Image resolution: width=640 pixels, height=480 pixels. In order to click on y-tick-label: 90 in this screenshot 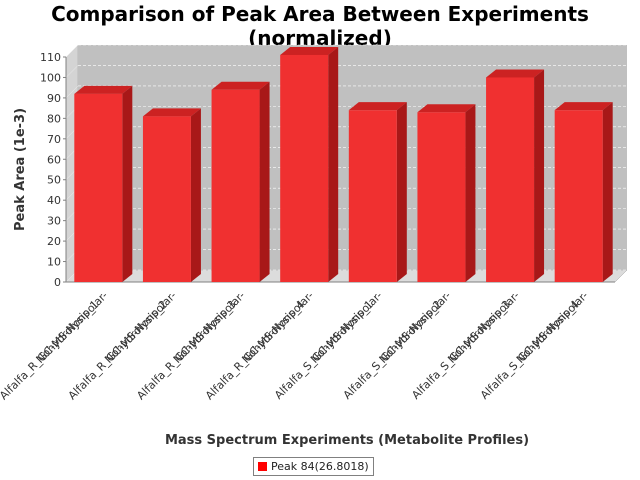, I will do `click(54, 98)`.